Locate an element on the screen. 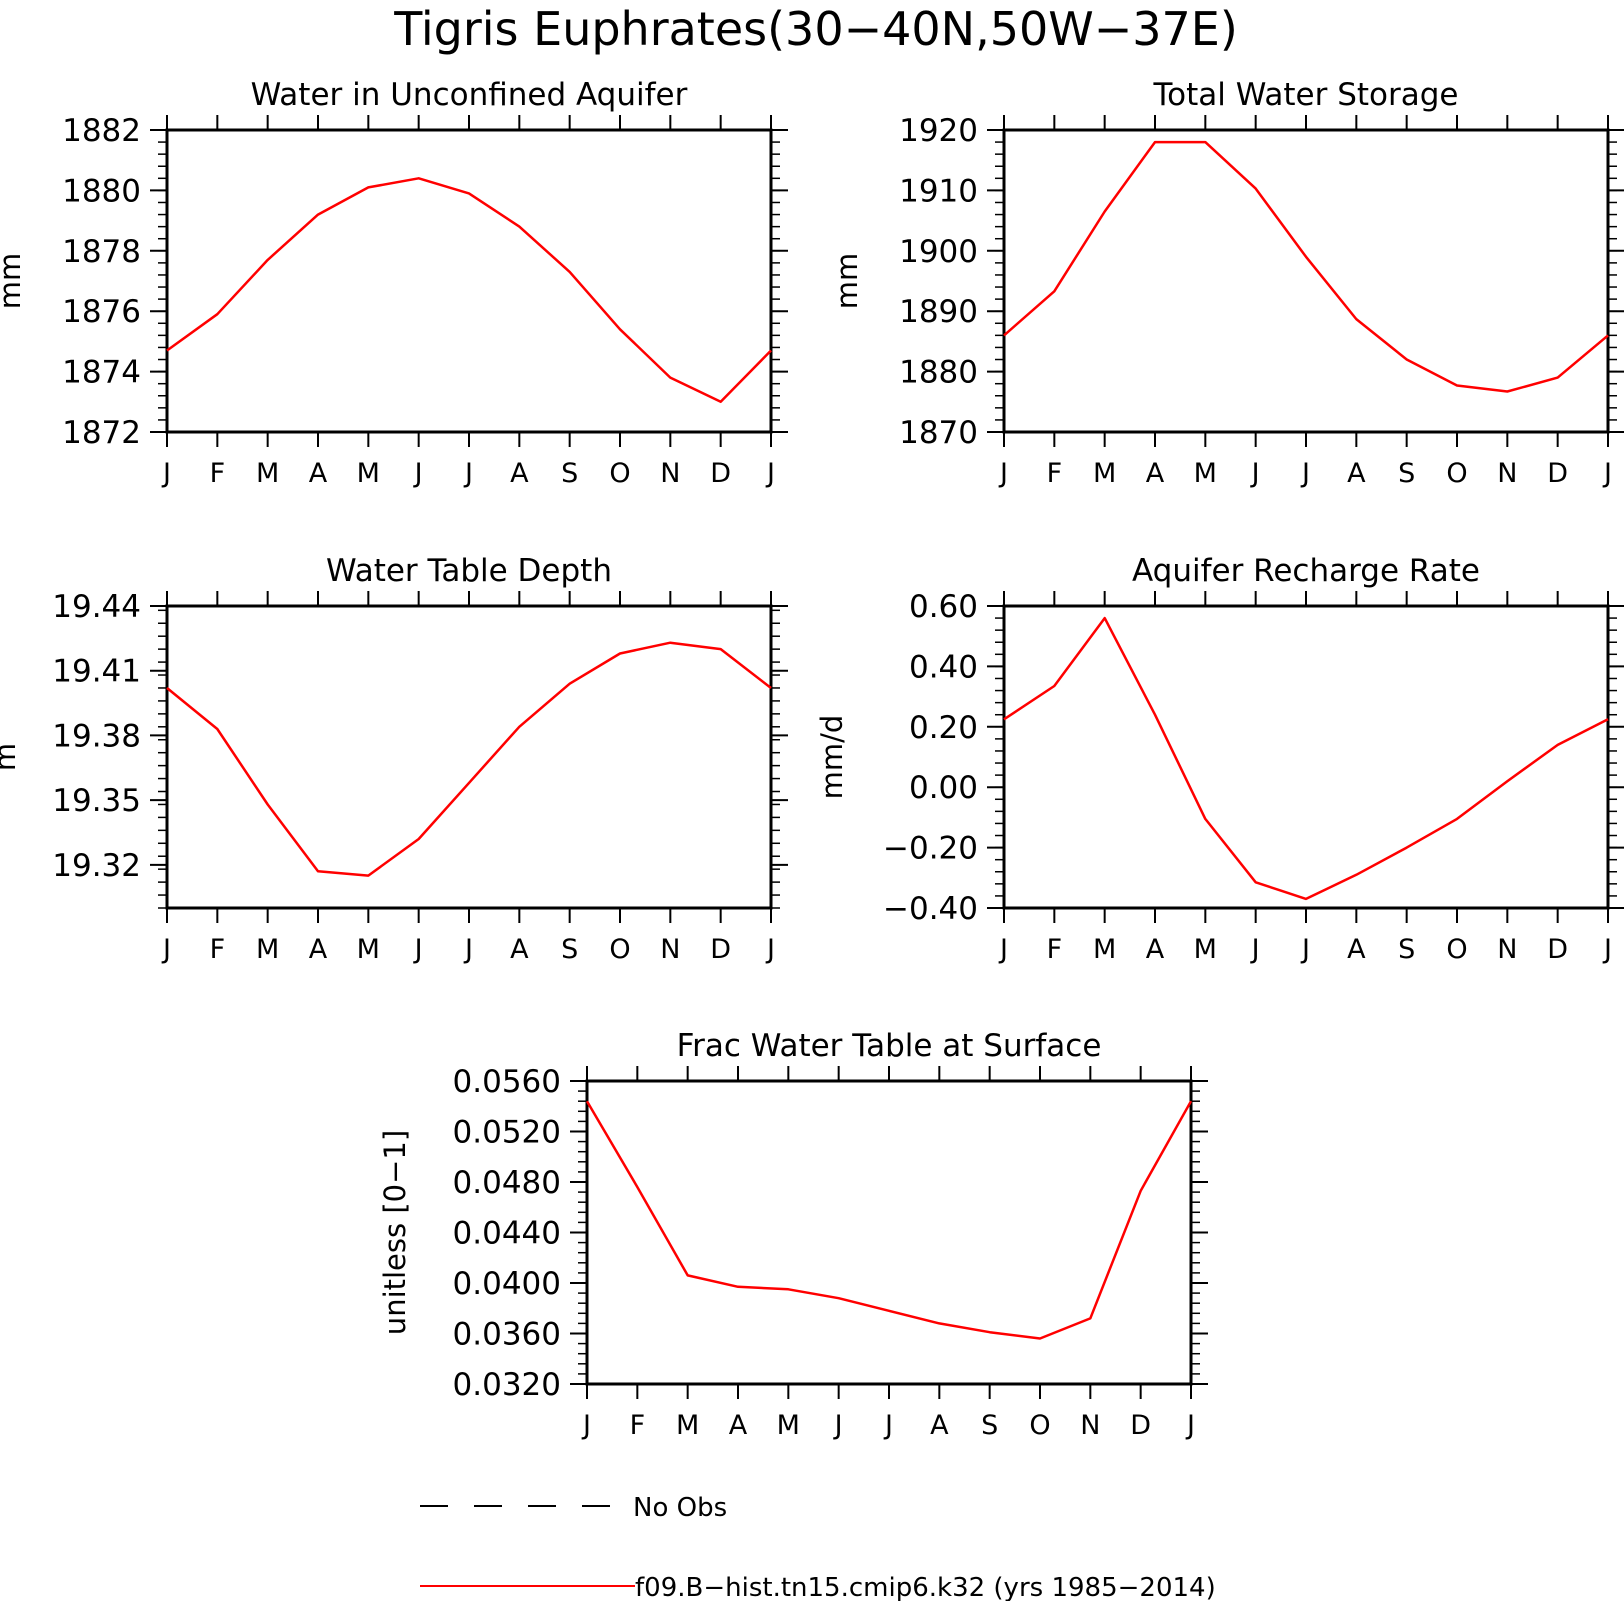  y-axis-label: unitless [0−1] is located at coordinates (395, 1232).